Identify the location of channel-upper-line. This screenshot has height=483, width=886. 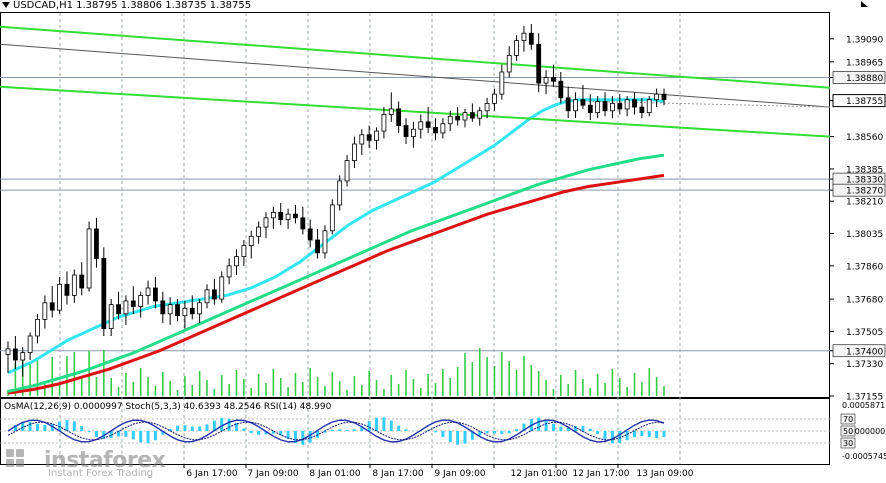
(415, 57).